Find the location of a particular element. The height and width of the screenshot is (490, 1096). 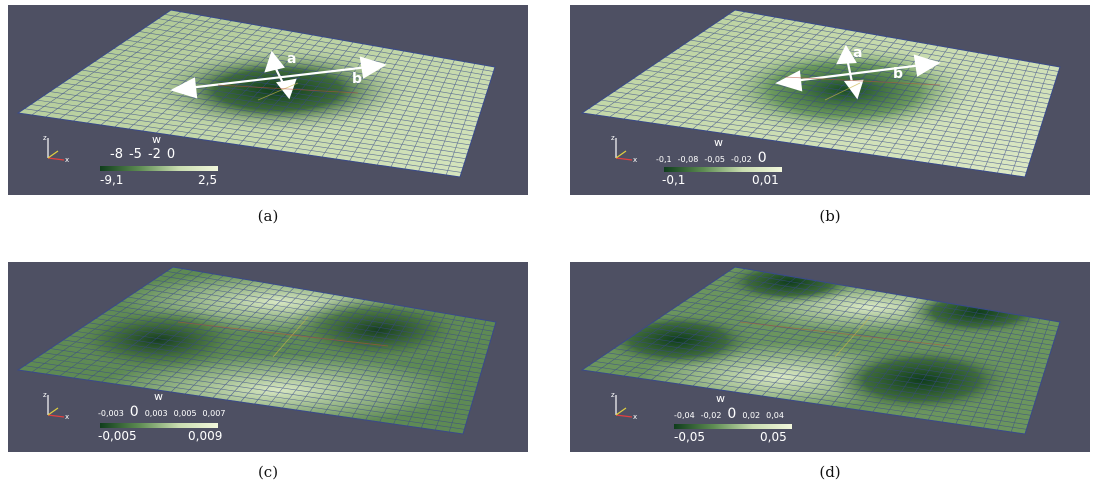

legend-min: -9,1 is located at coordinates (112, 180).